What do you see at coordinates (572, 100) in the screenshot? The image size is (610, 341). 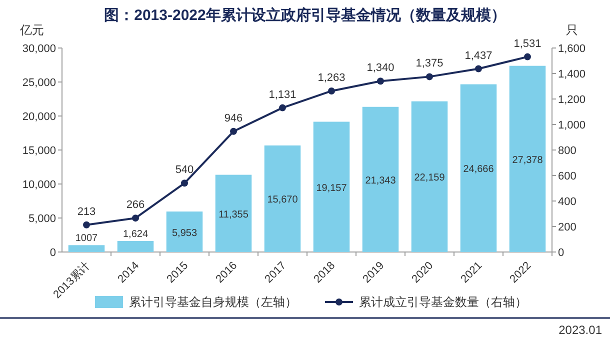 I see `y2-tick-label: 1,200` at bounding box center [572, 100].